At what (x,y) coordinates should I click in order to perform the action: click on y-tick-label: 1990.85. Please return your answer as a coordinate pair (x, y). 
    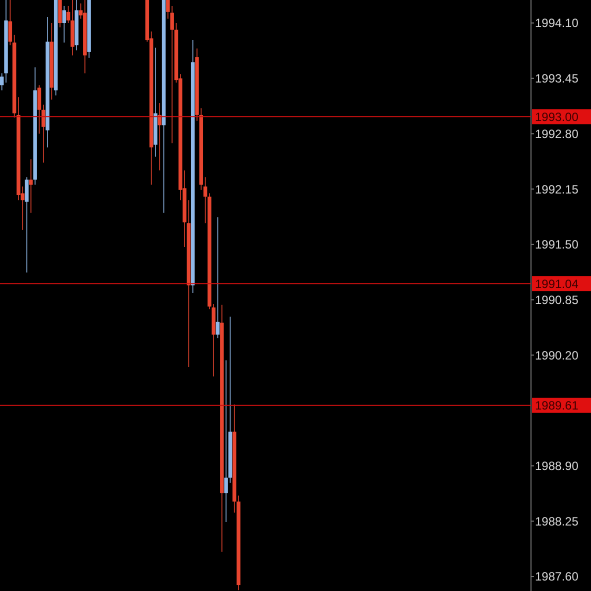
    Looking at the image, I should click on (557, 299).